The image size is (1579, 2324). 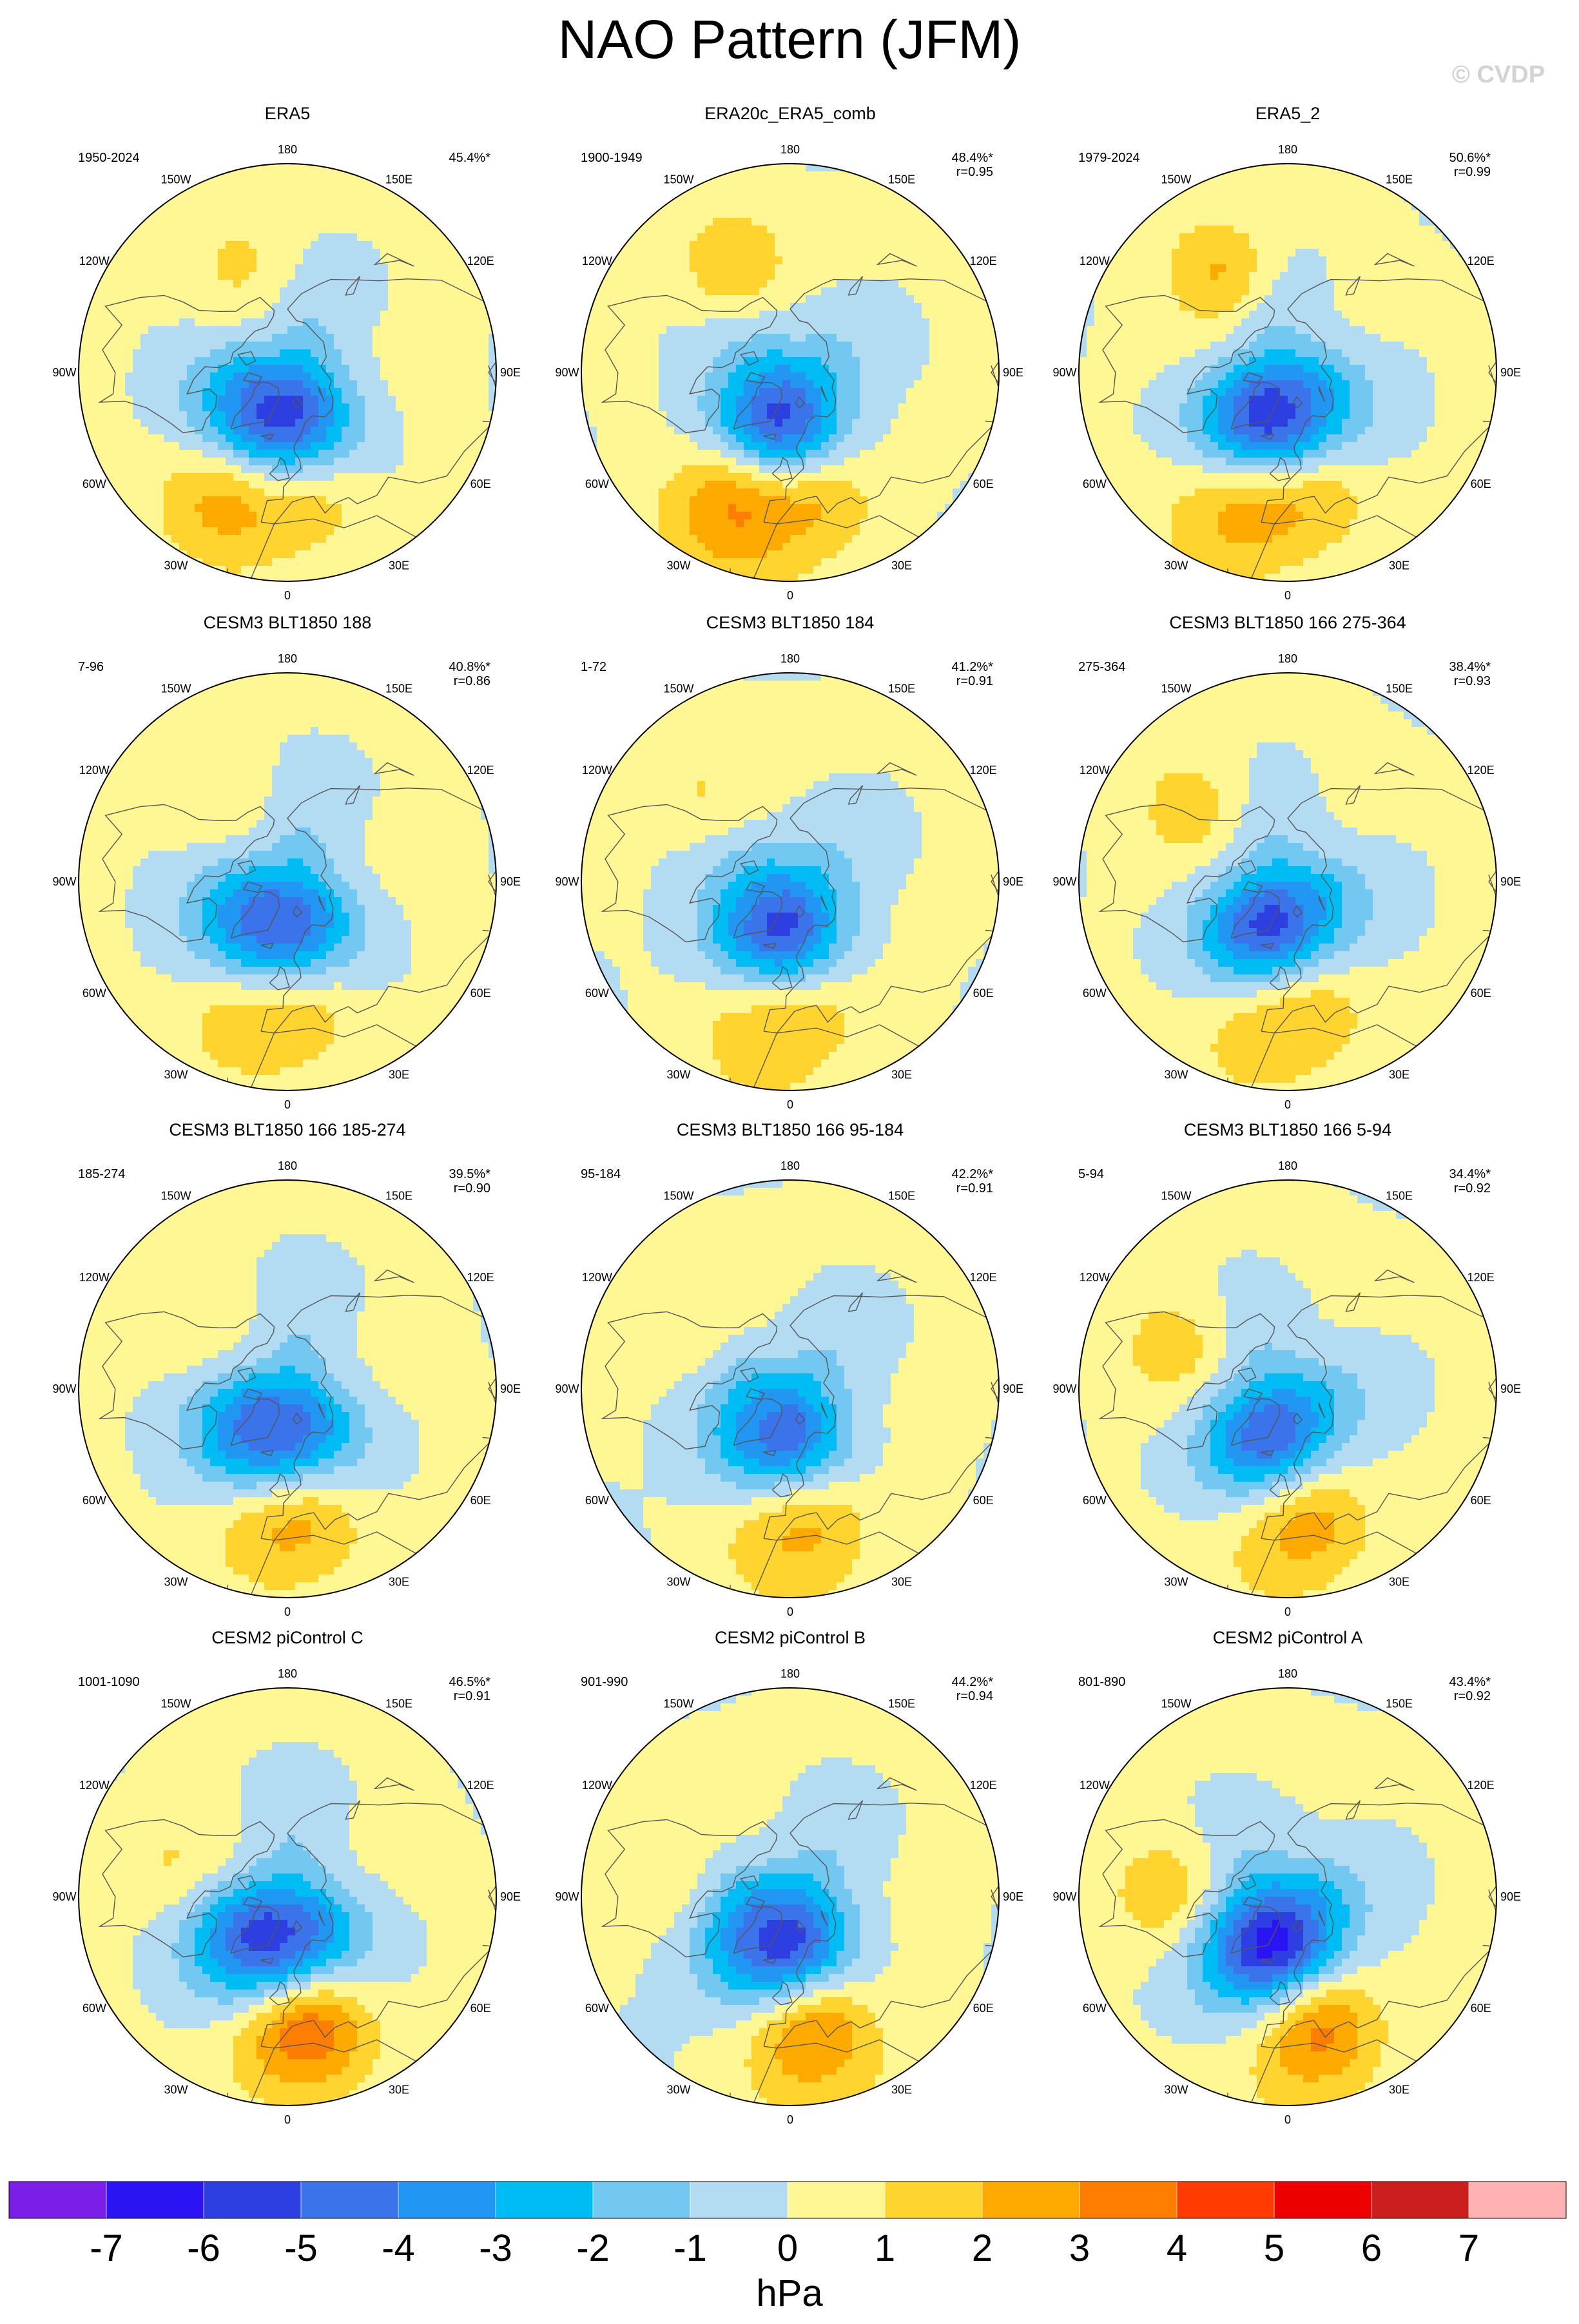 What do you see at coordinates (790, 1129) in the screenshot?
I see `panel-title: CESM3 BLT1850 166 95-184` at bounding box center [790, 1129].